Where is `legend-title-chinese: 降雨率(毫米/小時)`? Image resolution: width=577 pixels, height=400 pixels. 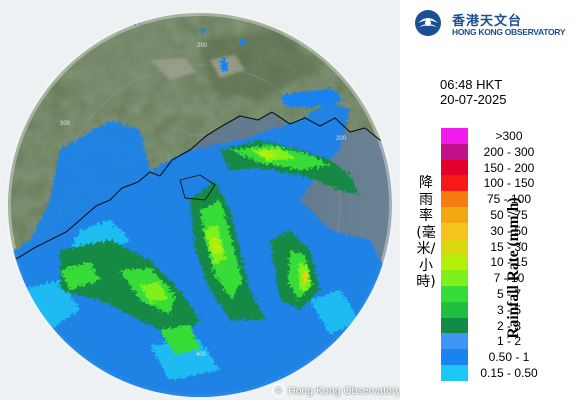 legend-title-chinese: 降雨率(毫米/小時) is located at coordinates (426, 232).